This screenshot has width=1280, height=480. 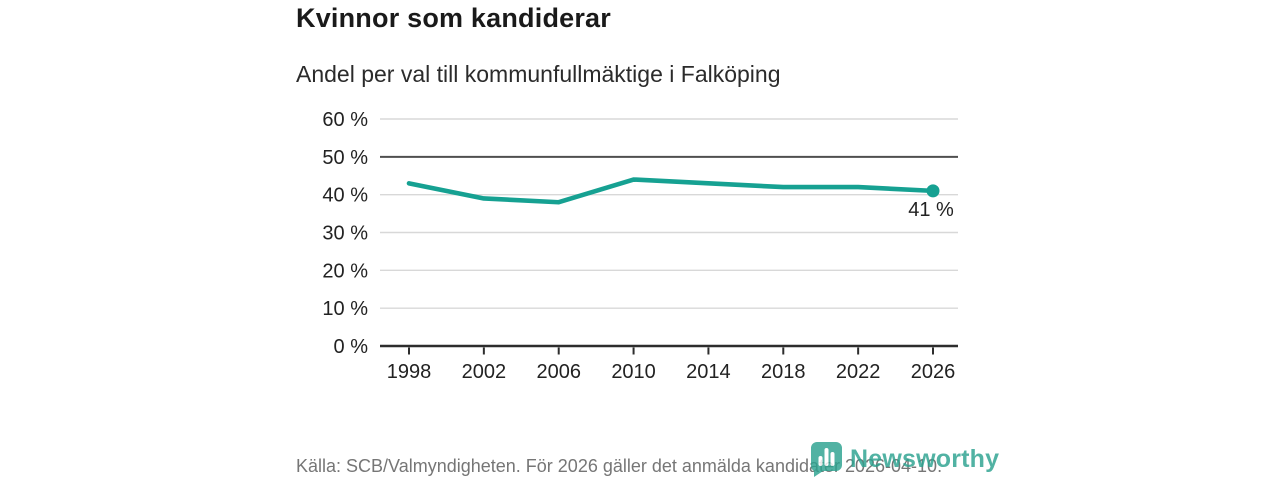 What do you see at coordinates (925, 459) in the screenshot?
I see `newsworthy-wordmark: Newsworthy` at bounding box center [925, 459].